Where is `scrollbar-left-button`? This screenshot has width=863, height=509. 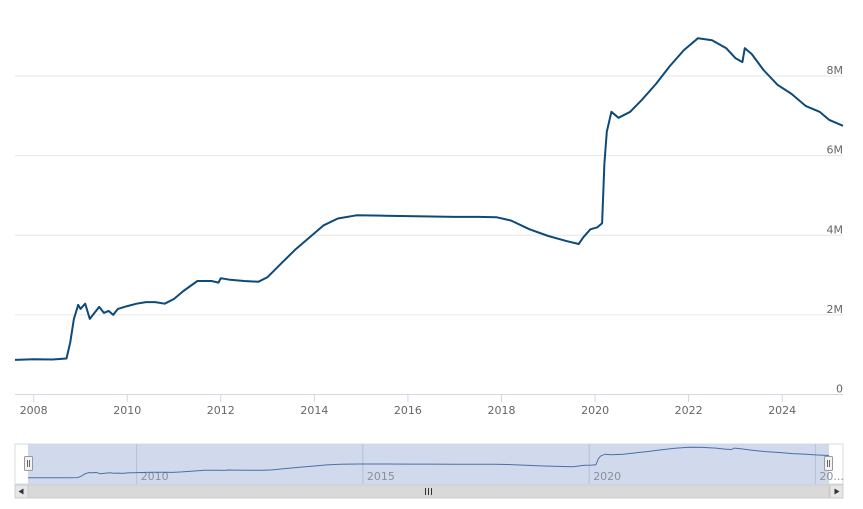
scrollbar-left-button is located at coordinates (21, 491).